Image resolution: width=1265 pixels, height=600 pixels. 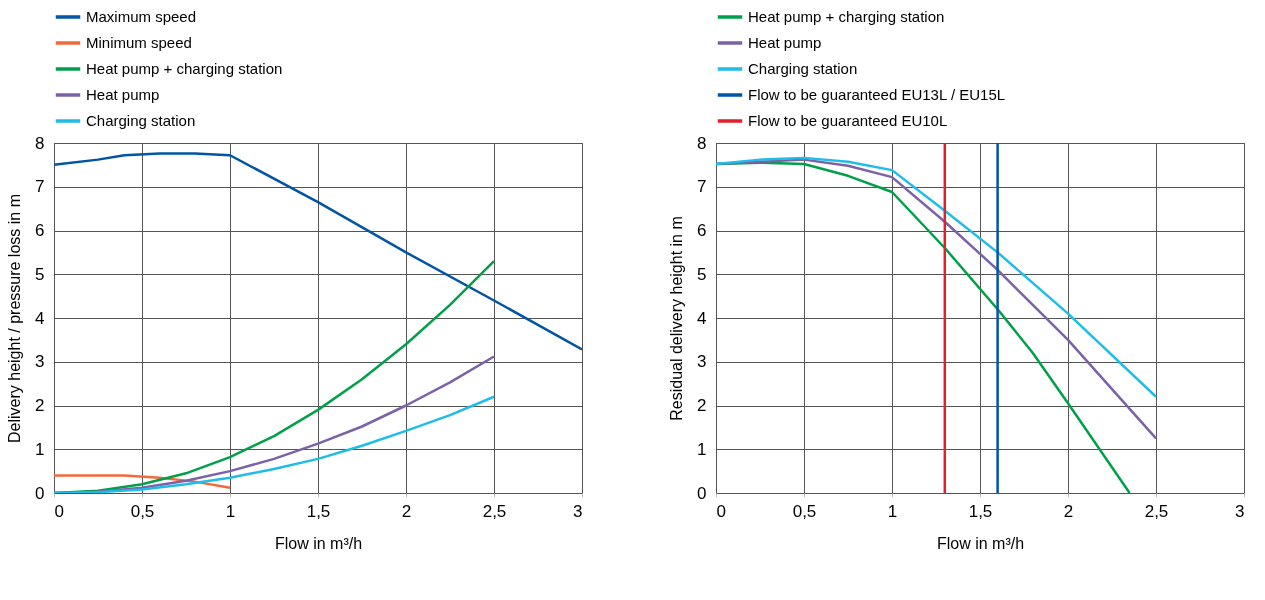 What do you see at coordinates (141, 16) in the screenshot?
I see `legend-label: Maximum speed` at bounding box center [141, 16].